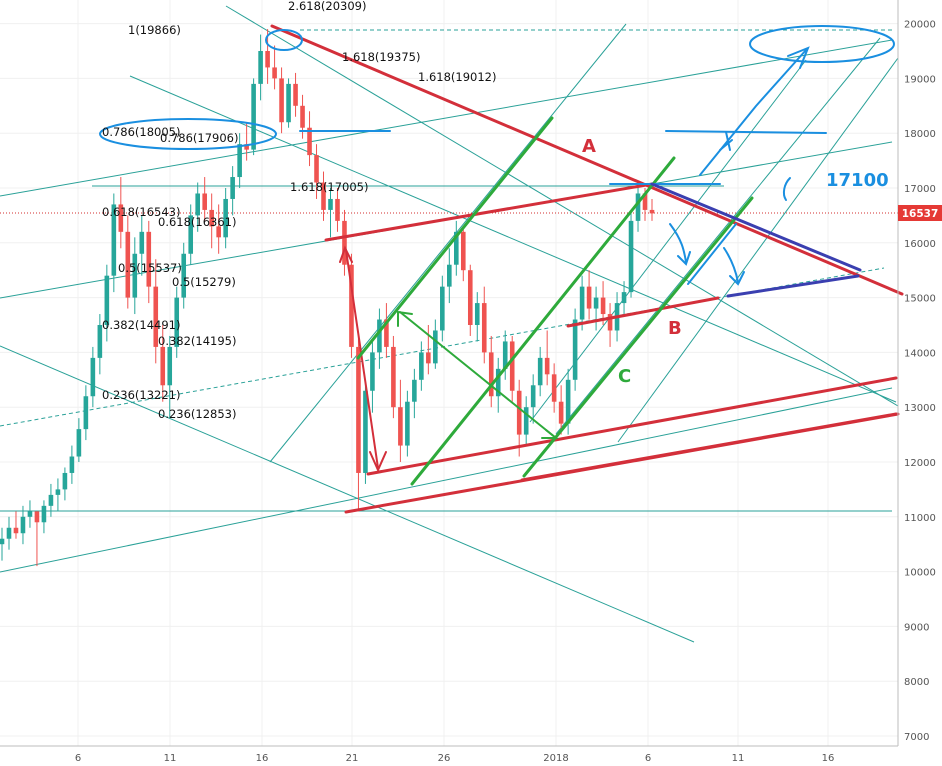  Describe the element at coordinates (141, 395) in the screenshot. I see `fib-label: 0.236(13221)` at that location.